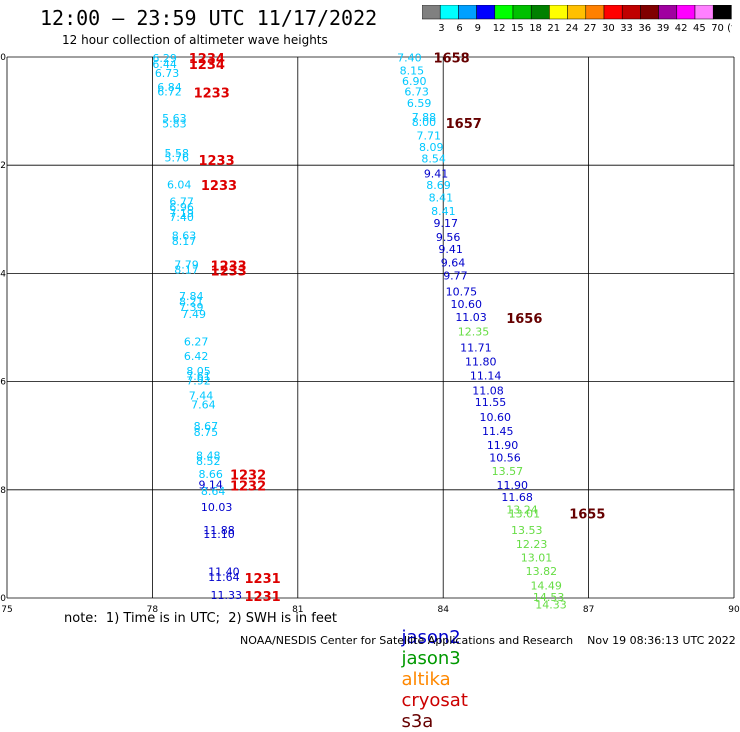 The width and height of the screenshot is (740, 732). Describe the element at coordinates (499, 28) in the screenshot. I see `colorbar-label: 12` at that location.